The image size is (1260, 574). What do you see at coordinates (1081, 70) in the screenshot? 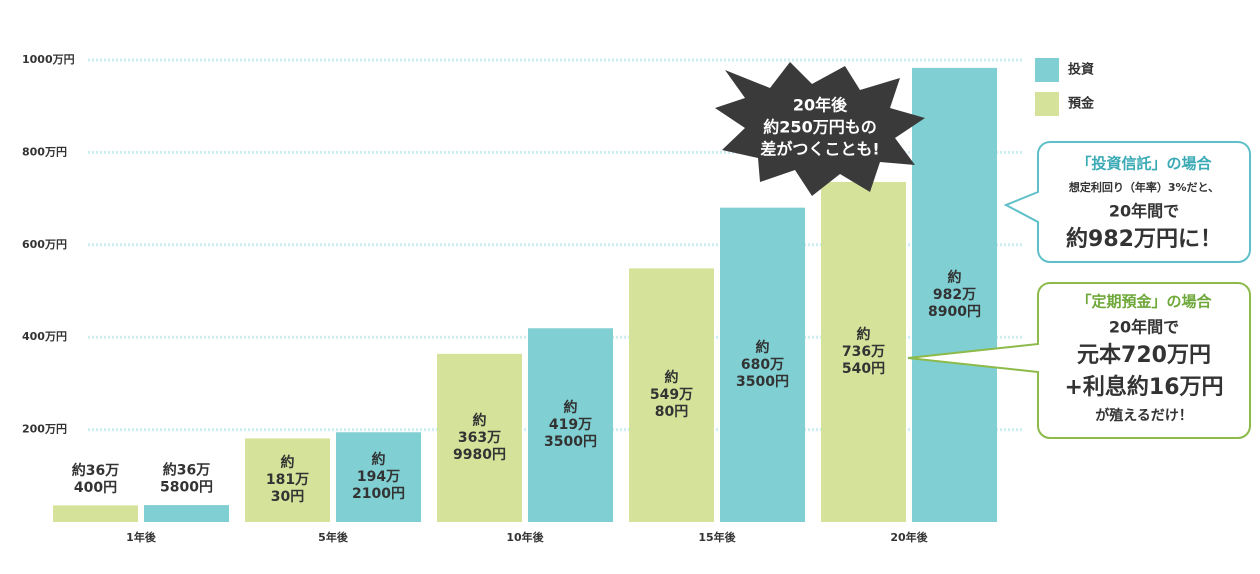
I see `legend-label: 投資` at bounding box center [1081, 70].